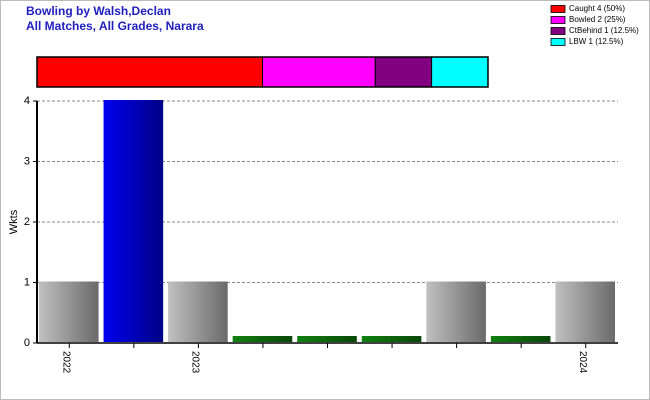 The height and width of the screenshot is (400, 650). I want to click on x-tick-label: 2023, so click(195, 362).